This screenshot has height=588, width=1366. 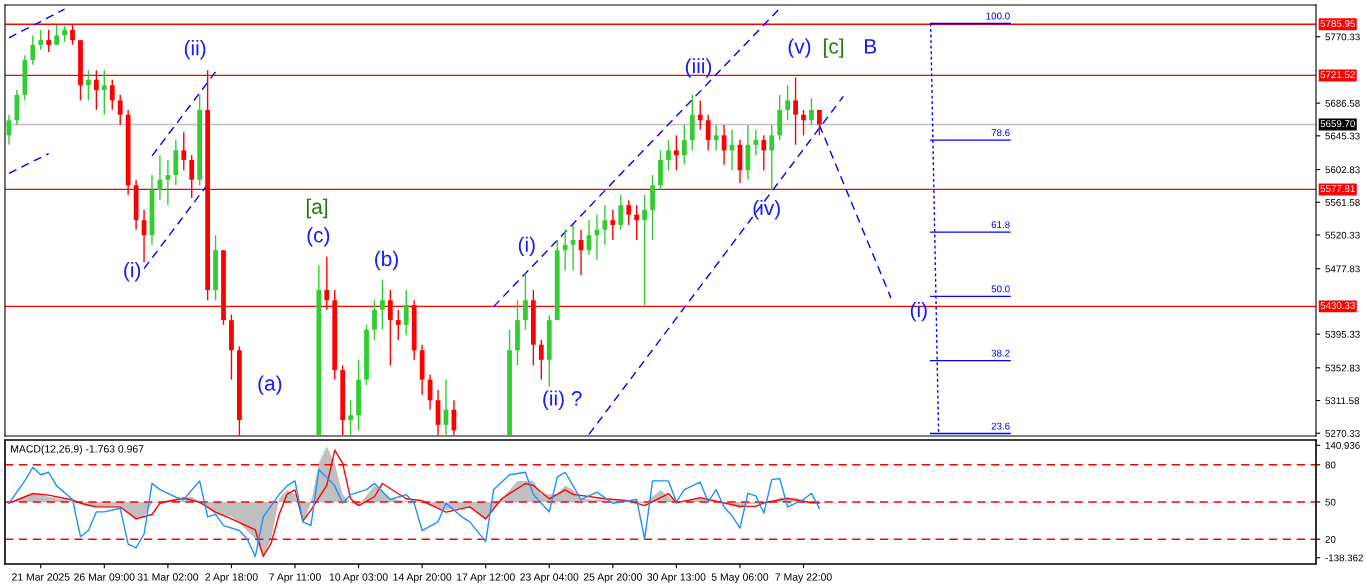 What do you see at coordinates (231, 578) in the screenshot?
I see `x-tick-label: 2 Apr 18:00` at bounding box center [231, 578].